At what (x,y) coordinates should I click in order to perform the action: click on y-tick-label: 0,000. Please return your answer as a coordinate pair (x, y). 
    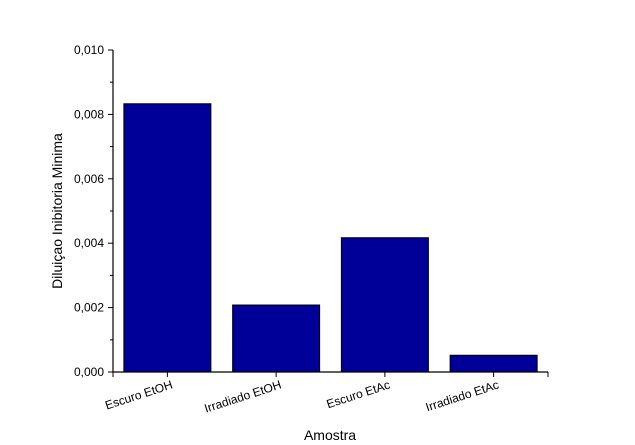
    Looking at the image, I should click on (89, 372).